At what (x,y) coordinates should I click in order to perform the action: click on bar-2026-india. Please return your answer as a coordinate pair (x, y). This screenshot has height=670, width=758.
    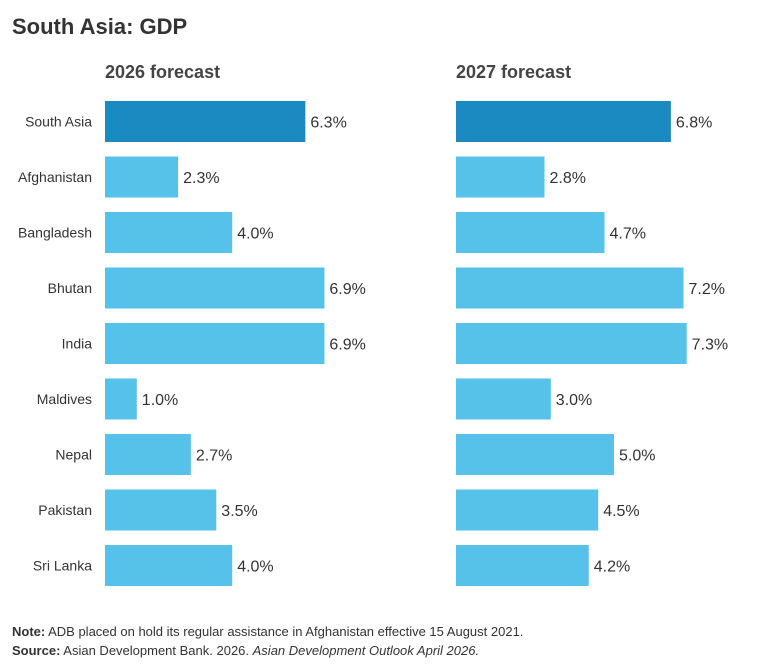
    Looking at the image, I should click on (215, 343).